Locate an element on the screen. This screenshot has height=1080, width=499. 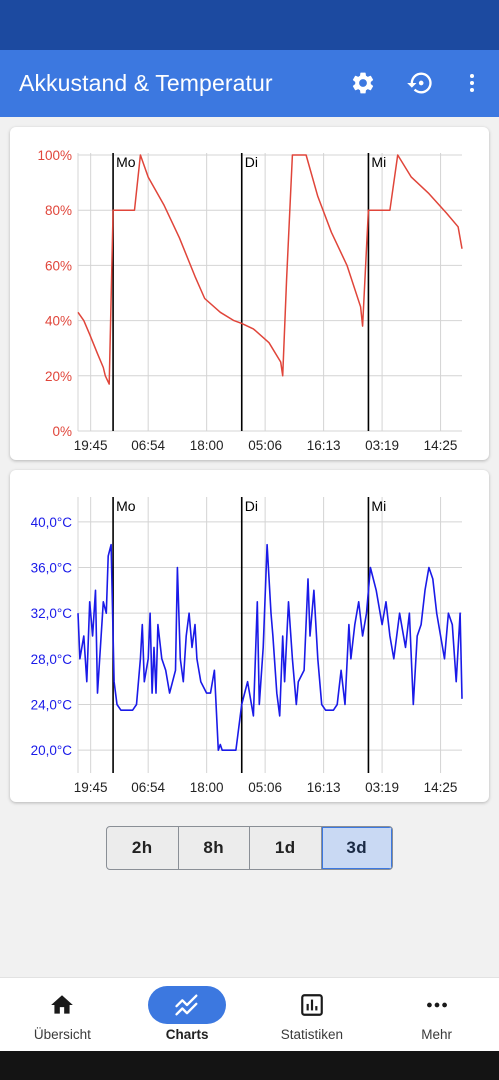
chart-line-icon is located at coordinates (186, 1005).